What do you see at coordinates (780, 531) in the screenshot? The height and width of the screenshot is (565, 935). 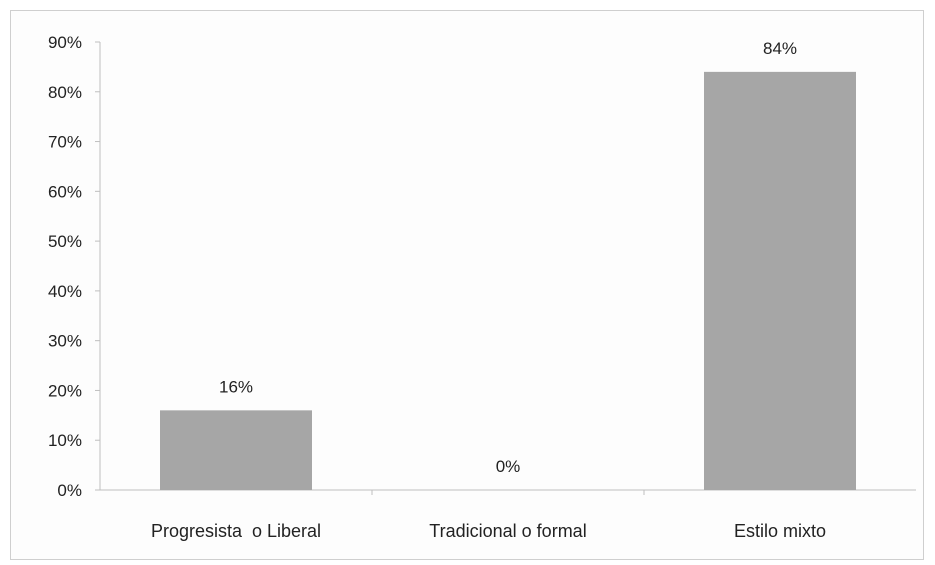 I see `category-label-3: Estilo mixto` at bounding box center [780, 531].